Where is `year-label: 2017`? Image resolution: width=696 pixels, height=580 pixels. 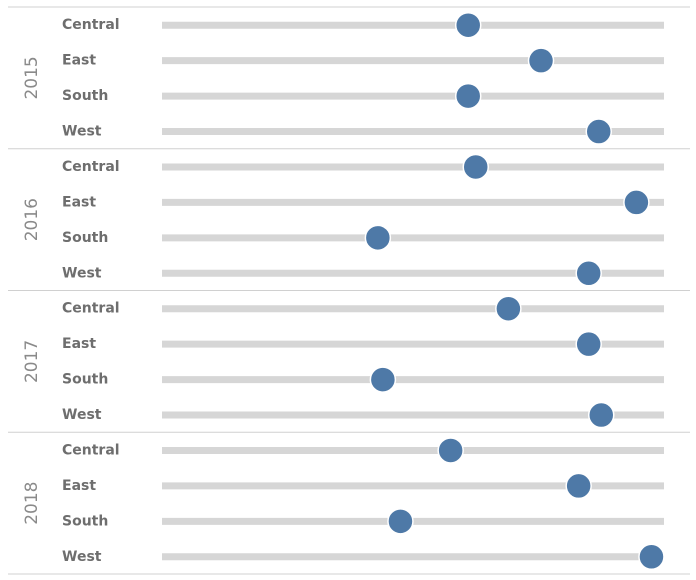 year-label: 2017 is located at coordinates (32, 361).